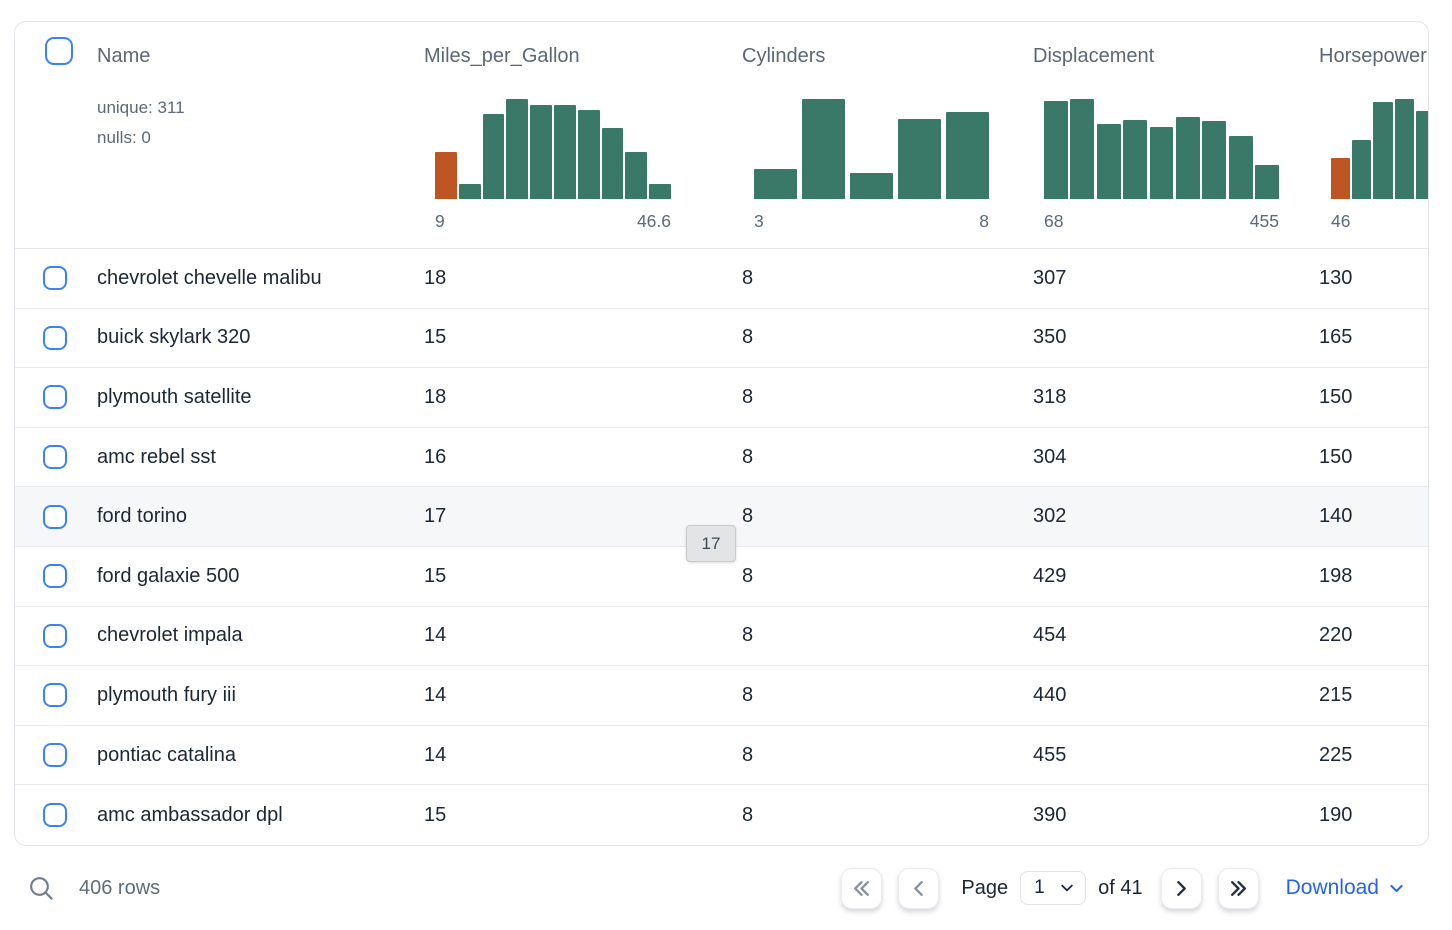 The height and width of the screenshot is (930, 1452). What do you see at coordinates (1345, 888) in the screenshot?
I see `download-button: Download` at bounding box center [1345, 888].